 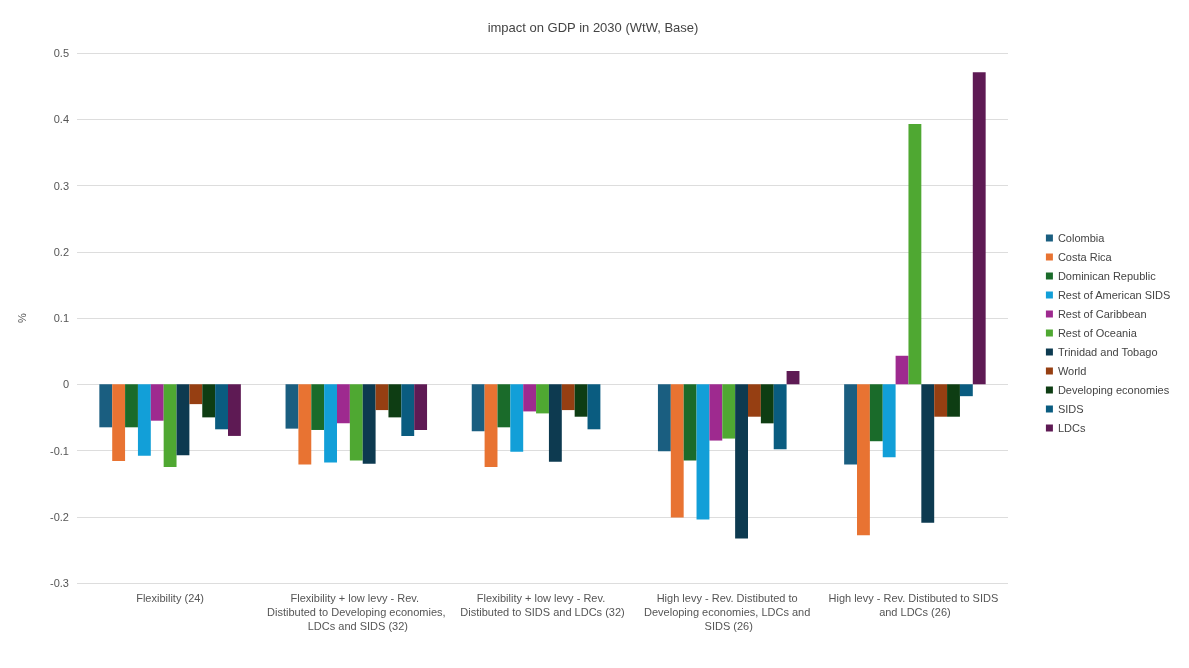 What do you see at coordinates (1113, 390) in the screenshot?
I see `legend-label: Developing economies` at bounding box center [1113, 390].